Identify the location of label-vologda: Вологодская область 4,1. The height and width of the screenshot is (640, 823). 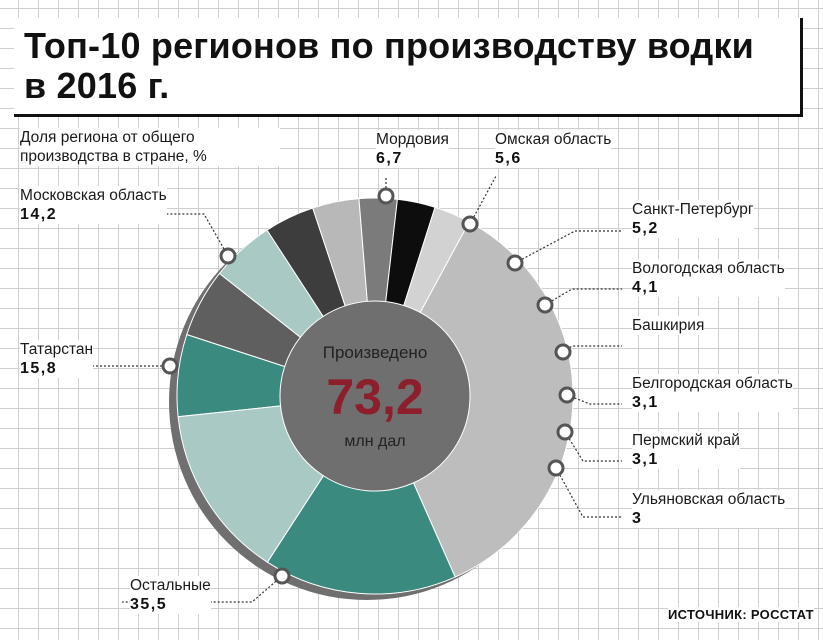
(708, 278).